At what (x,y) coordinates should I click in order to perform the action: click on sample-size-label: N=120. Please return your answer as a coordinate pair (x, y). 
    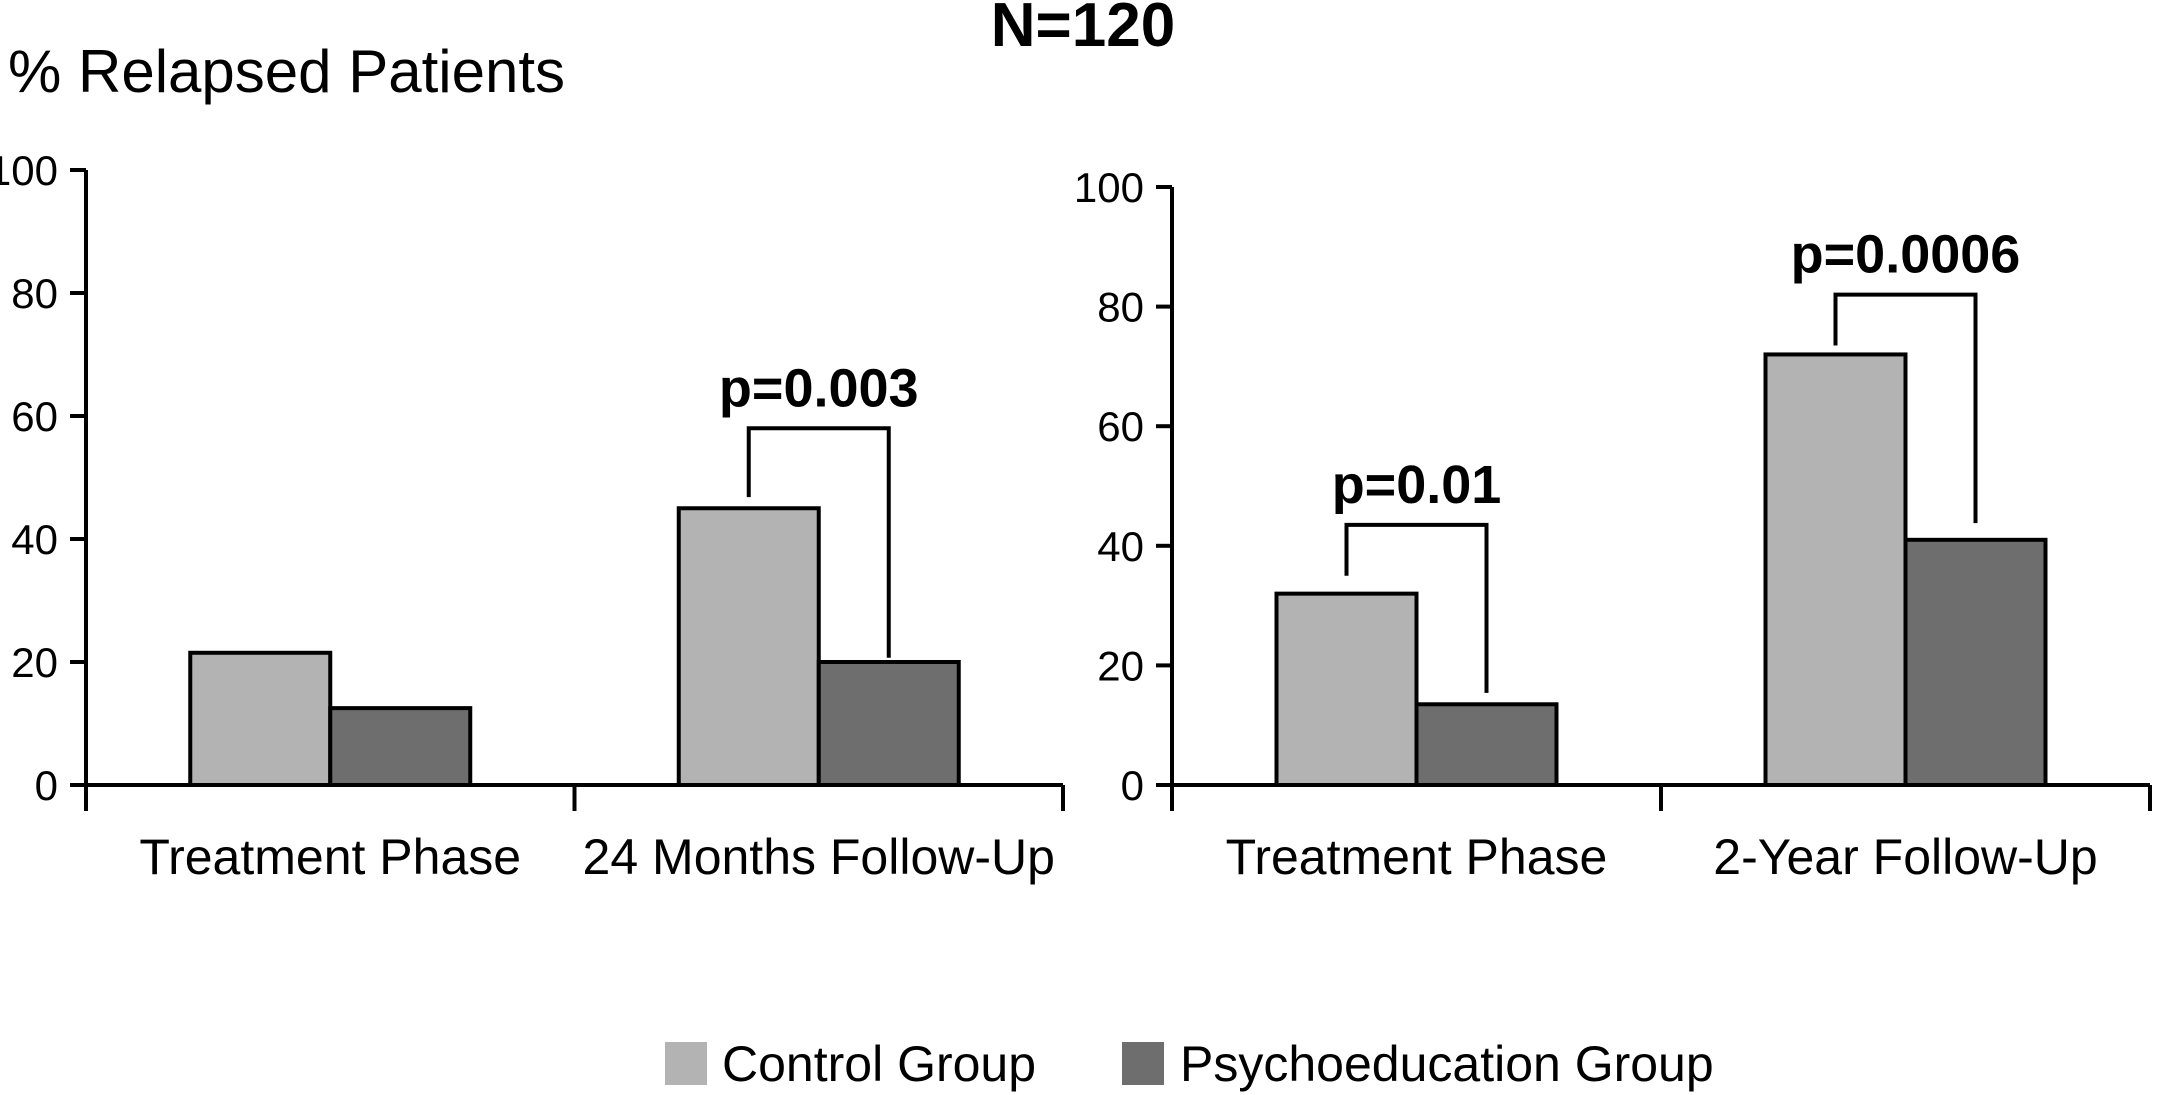
    Looking at the image, I should click on (1083, 30).